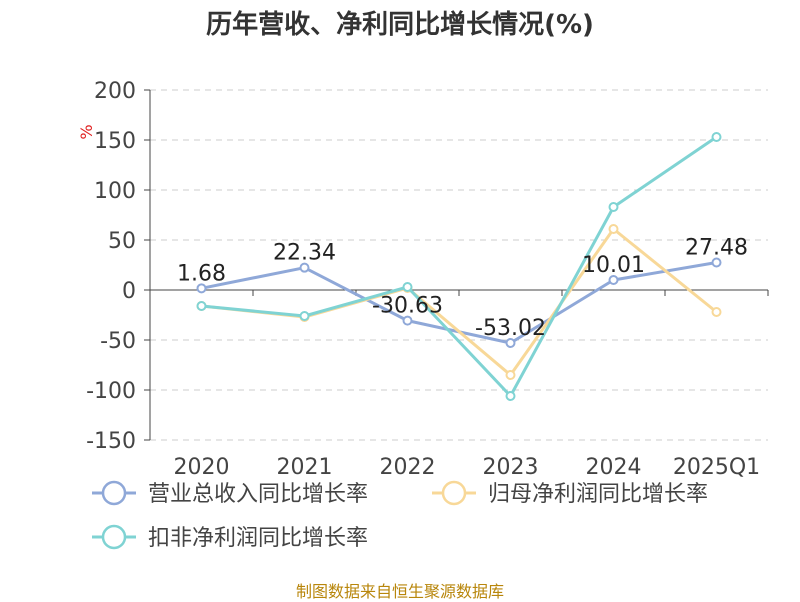 The image size is (800, 602). Describe the element at coordinates (510, 328) in the screenshot. I see `data-label: -53.02` at that location.